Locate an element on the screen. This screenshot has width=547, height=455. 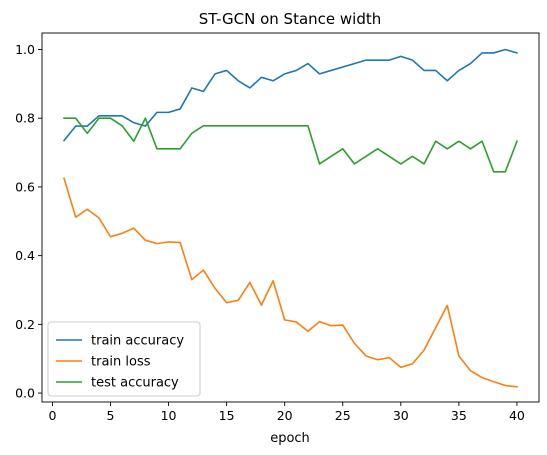
y-tick-label: 1.0 is located at coordinates (25, 49).